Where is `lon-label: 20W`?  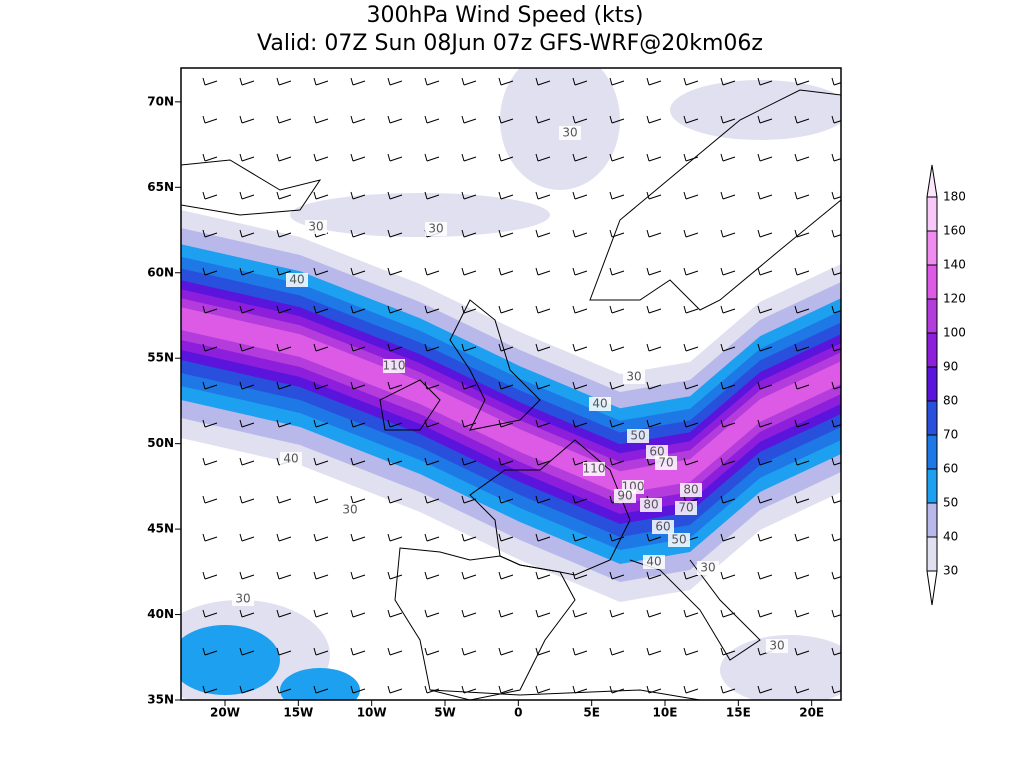
lon-label: 20W is located at coordinates (225, 713).